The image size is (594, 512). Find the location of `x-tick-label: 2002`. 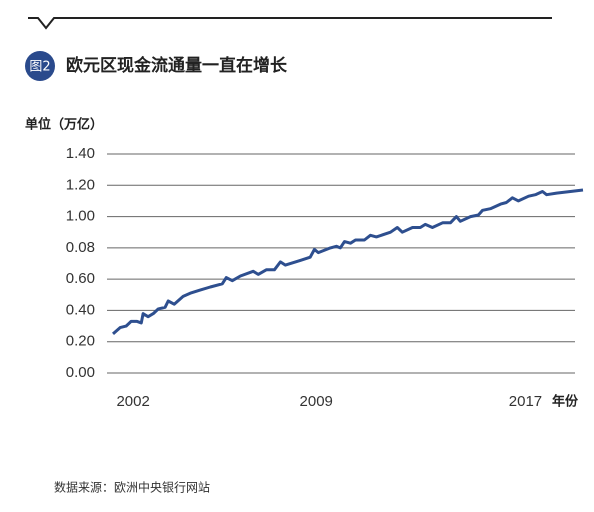

x-tick-label: 2002 is located at coordinates (132, 401).